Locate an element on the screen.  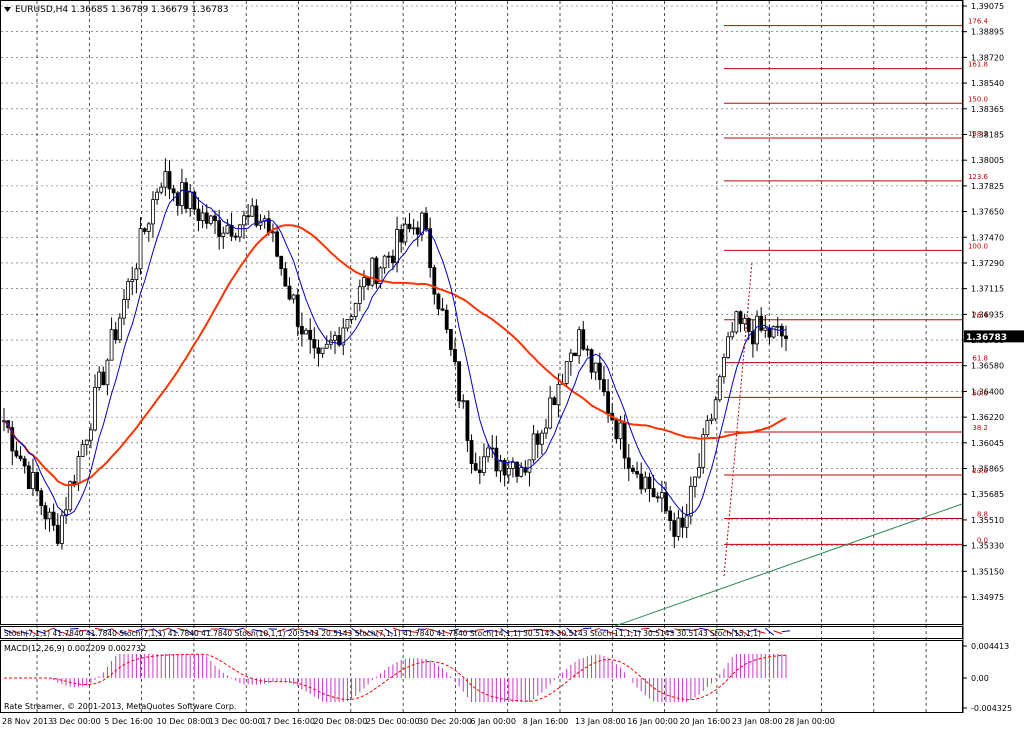
time-tick-label: 3 Dec 00:00 is located at coordinates (76, 721).